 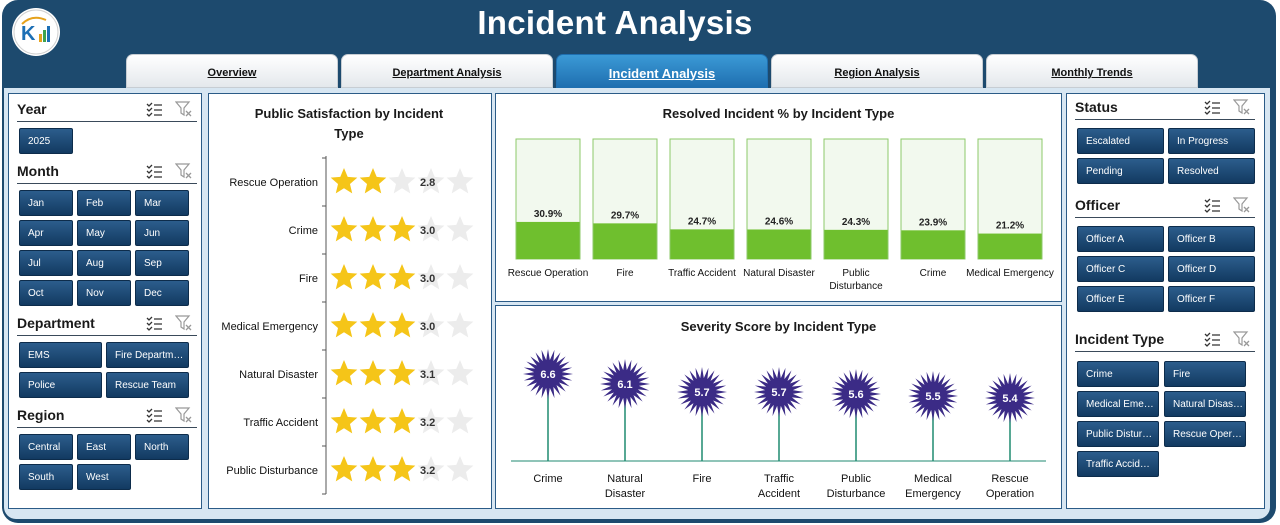 What do you see at coordinates (107, 324) in the screenshot?
I see `department-slicer-header: Department` at bounding box center [107, 324].